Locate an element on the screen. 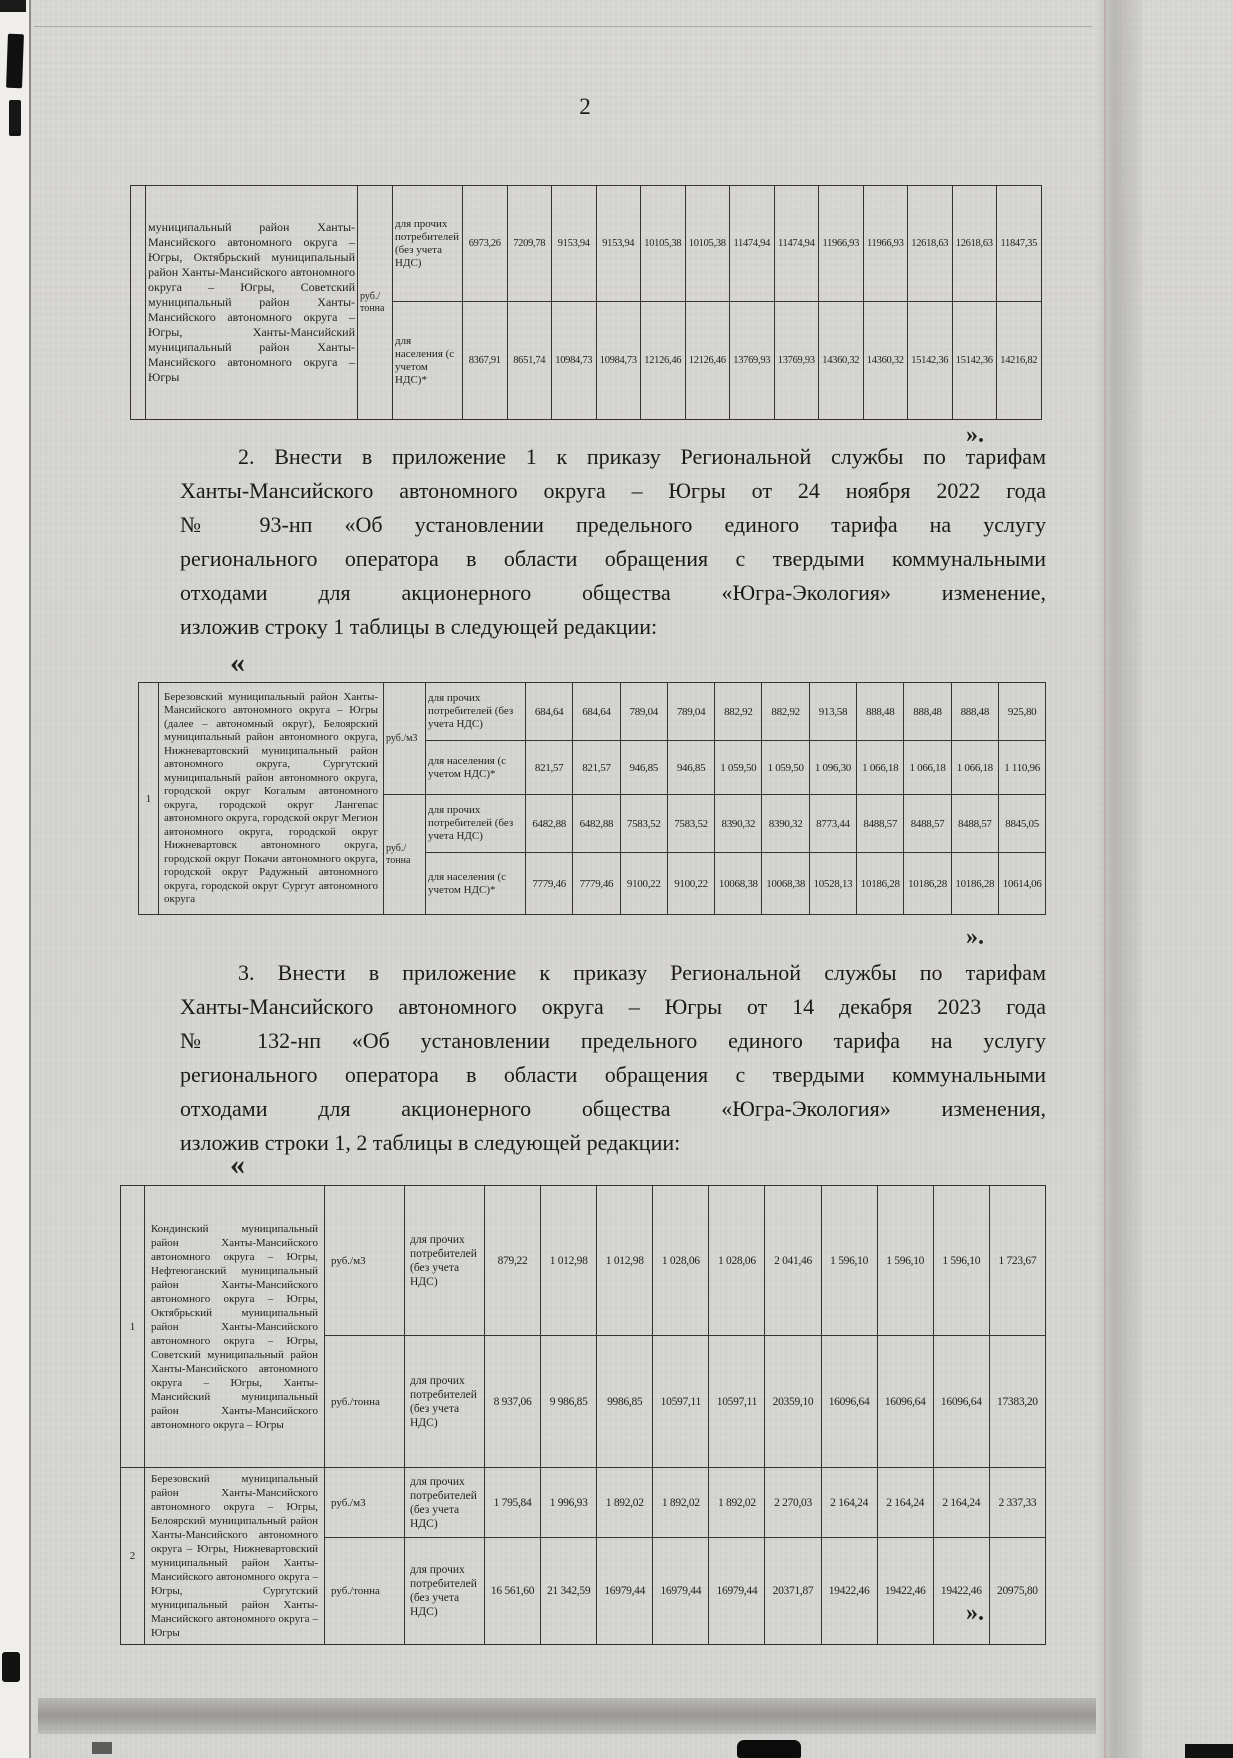 The height and width of the screenshot is (1758, 1233). tariff-value-cell: 913,58 is located at coordinates (833, 711).